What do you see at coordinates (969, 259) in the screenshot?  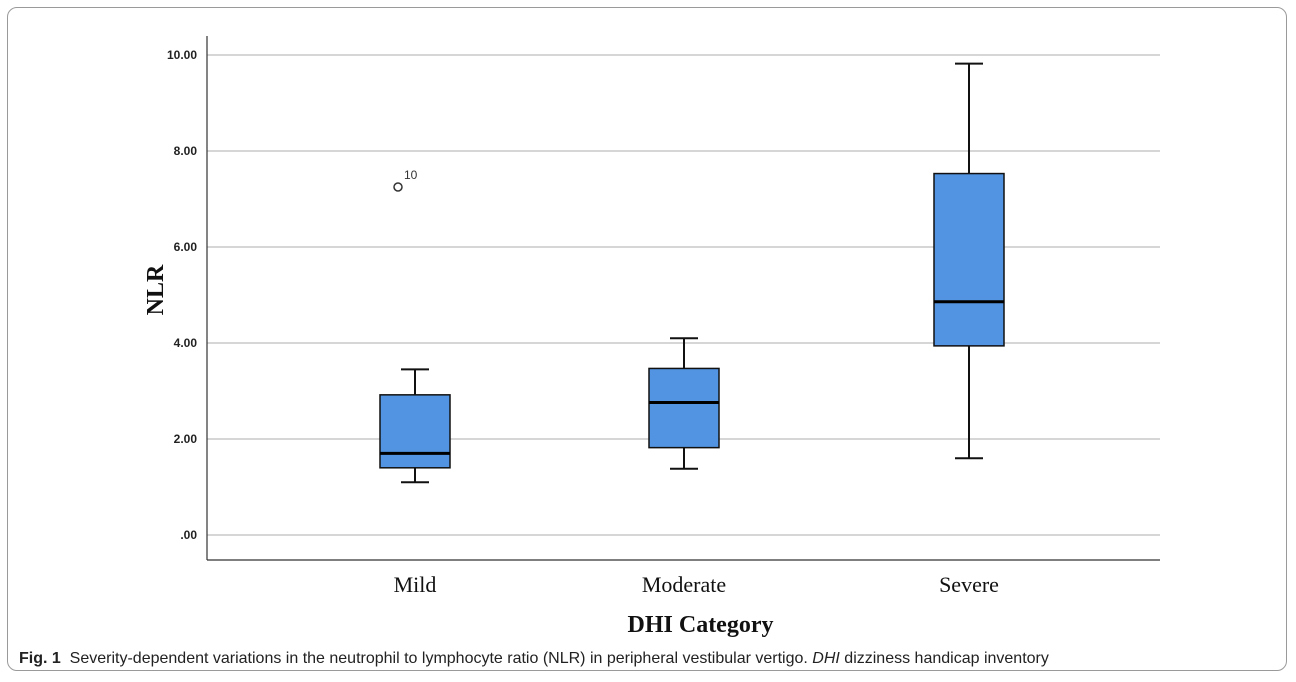 I see `box-severe` at bounding box center [969, 259].